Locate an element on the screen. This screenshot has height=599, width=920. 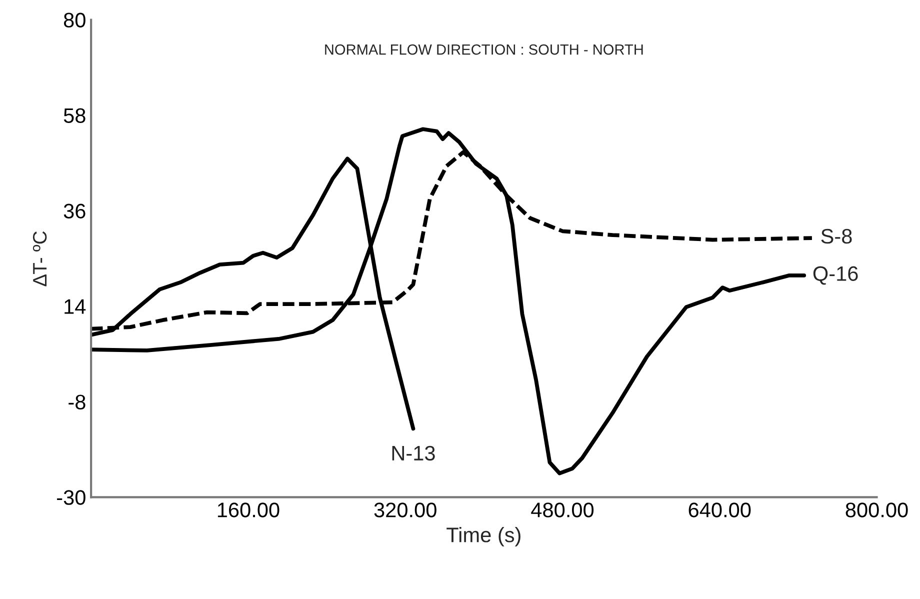
y-axis-title: ∆T- ºC is located at coordinates (39, 258).